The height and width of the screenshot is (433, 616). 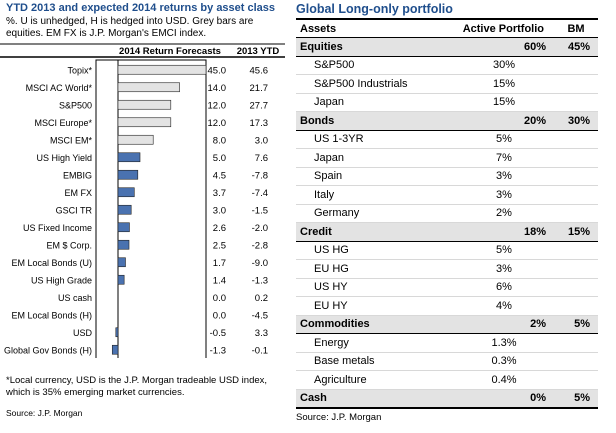 I want to click on portfolio-sub-row: Japan 15%, so click(x=447, y=102).